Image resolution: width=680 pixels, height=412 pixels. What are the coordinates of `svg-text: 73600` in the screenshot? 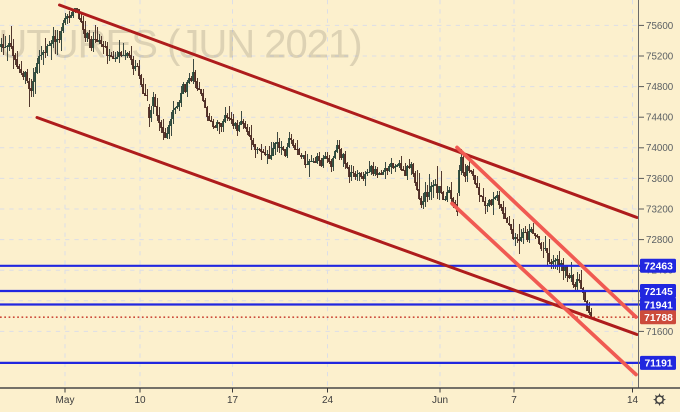 It's located at (660, 179).